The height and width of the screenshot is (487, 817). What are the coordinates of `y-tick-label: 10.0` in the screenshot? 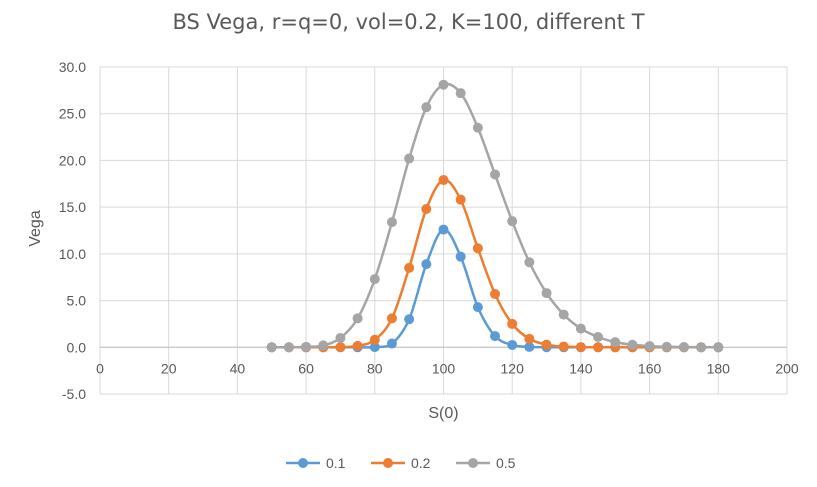 It's located at (72, 254).